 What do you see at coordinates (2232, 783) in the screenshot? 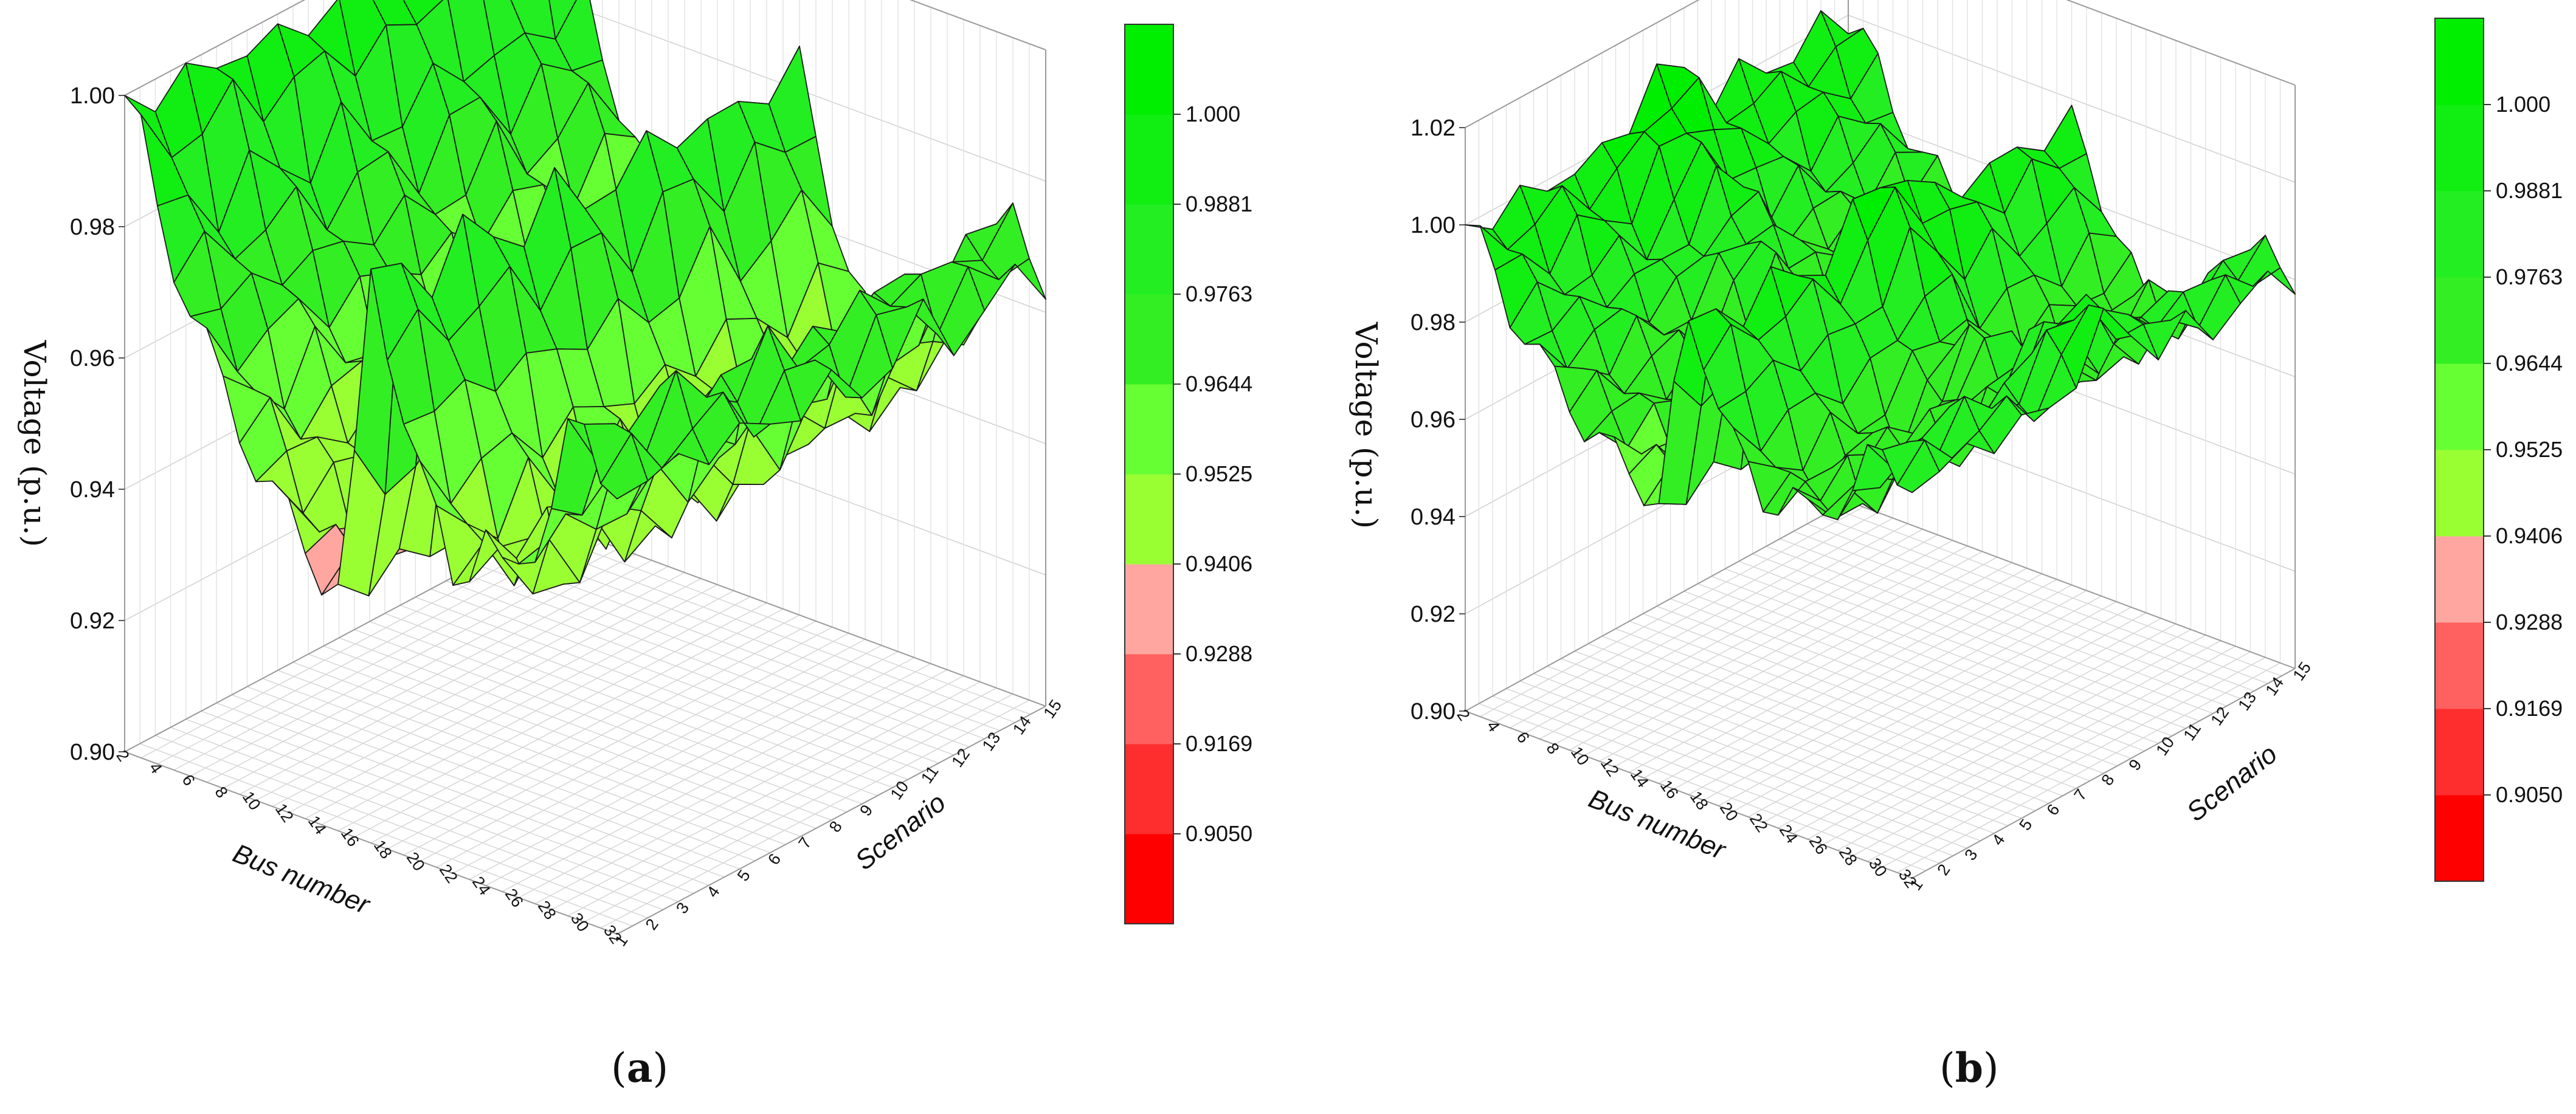
I see `y-axis-title: Scenario` at bounding box center [2232, 783].